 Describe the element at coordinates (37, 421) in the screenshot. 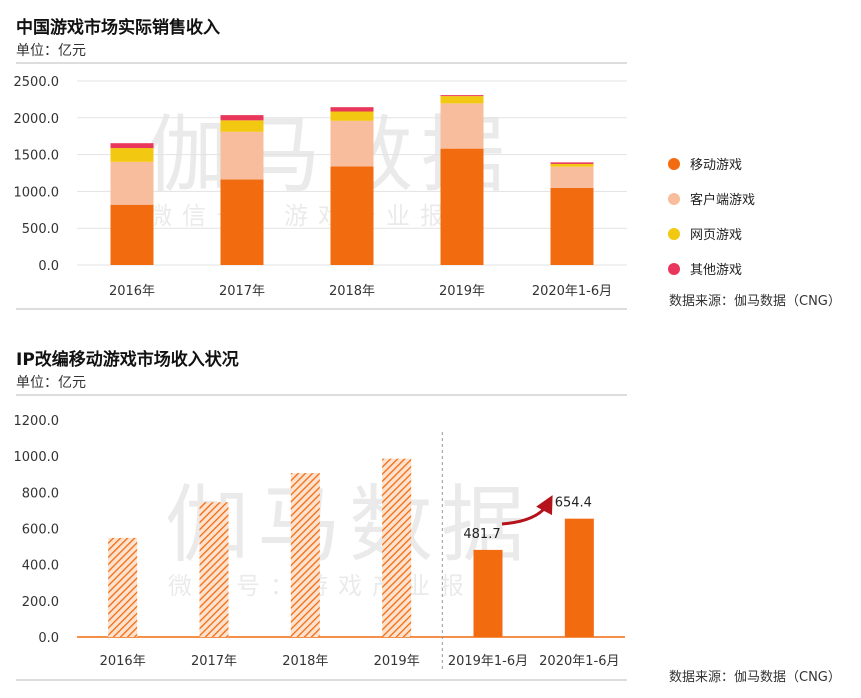

I see `chart2-ytick-label: 1200.0` at that location.